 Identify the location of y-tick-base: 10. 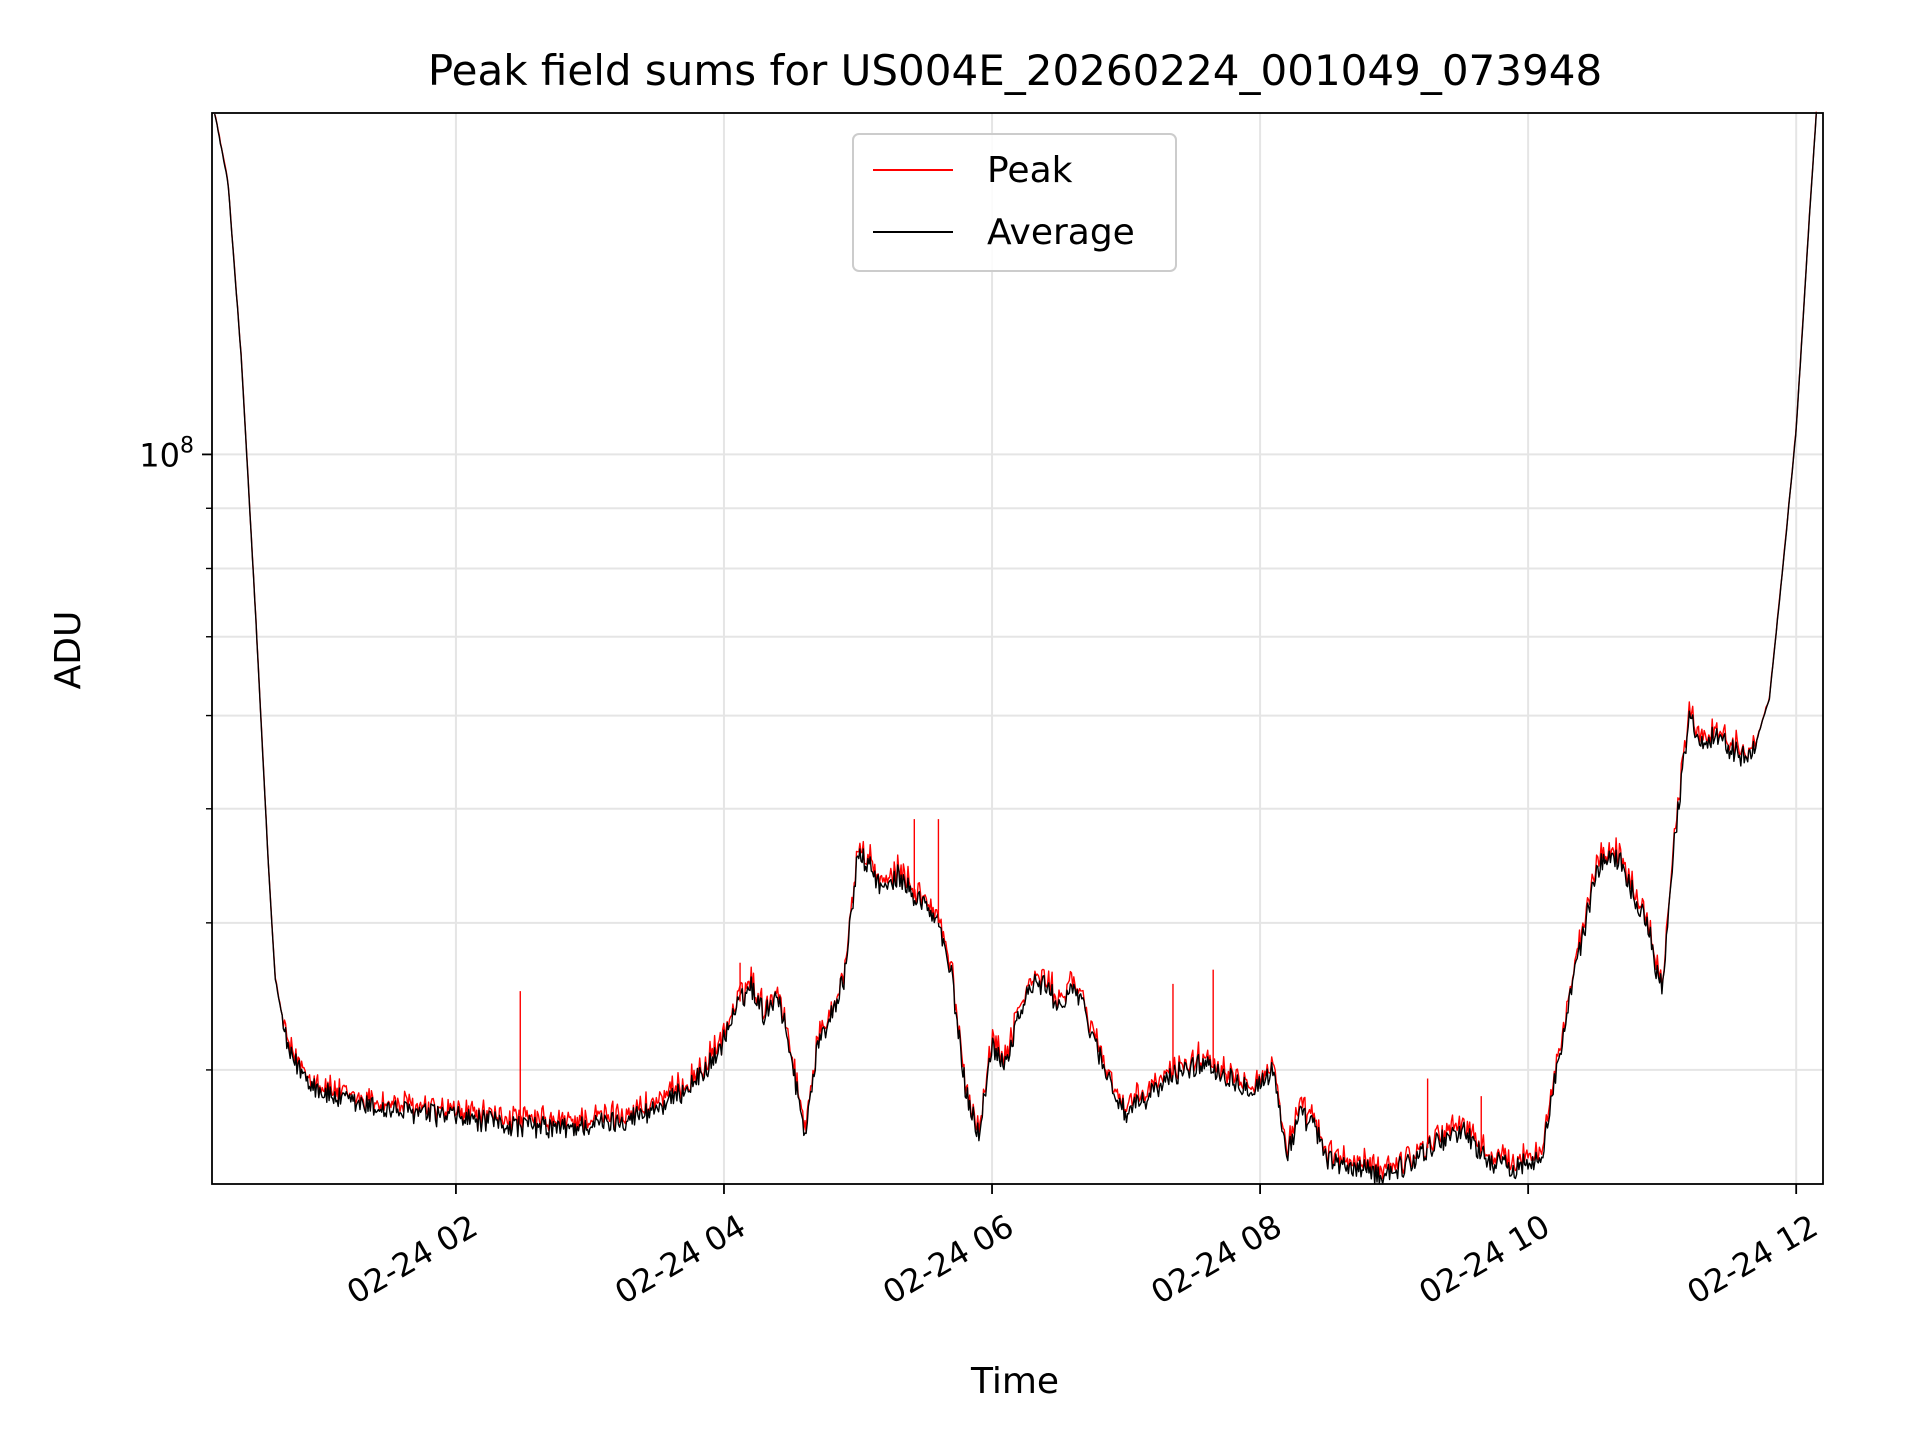
(159, 455).